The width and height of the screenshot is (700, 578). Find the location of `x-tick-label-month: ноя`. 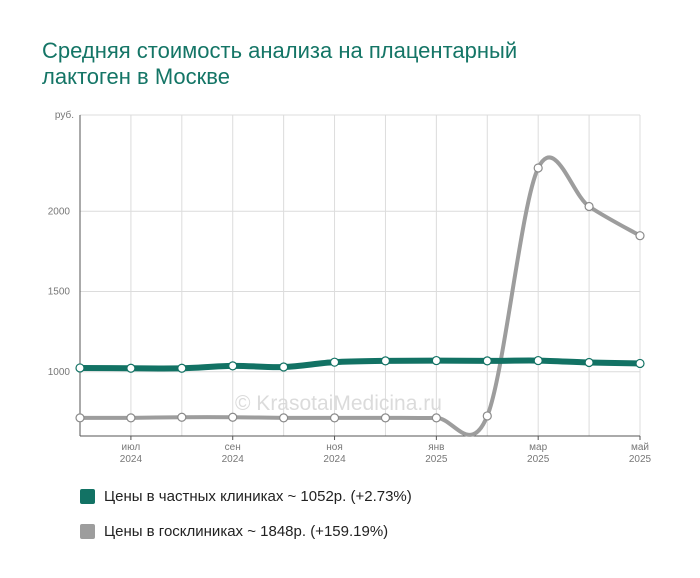

x-tick-label-month: ноя is located at coordinates (334, 447).